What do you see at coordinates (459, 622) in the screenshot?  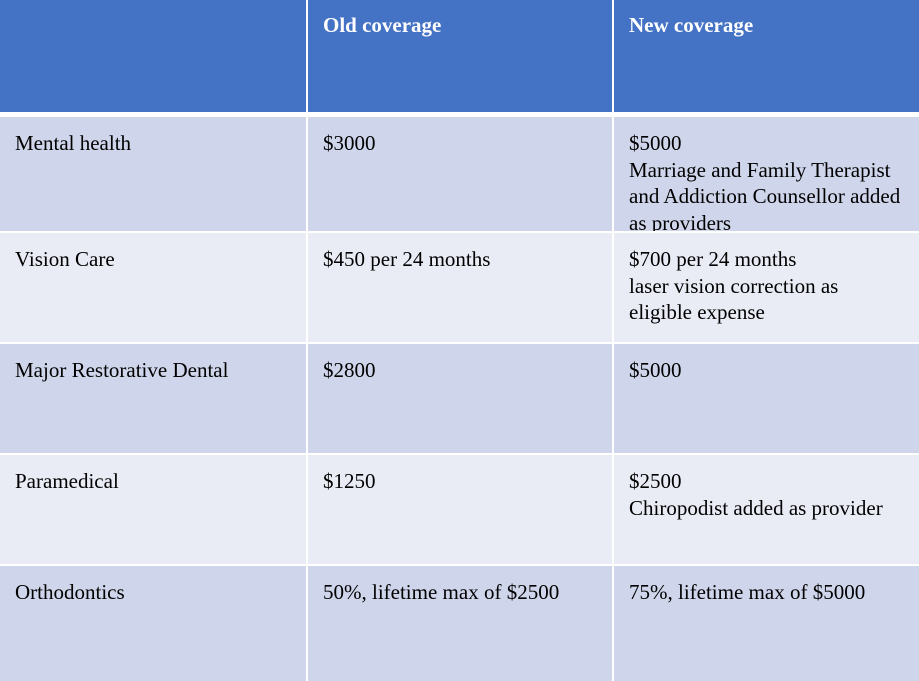 I see `old-coverage-orthodontics: 50%, lifetime max of $2500` at bounding box center [459, 622].